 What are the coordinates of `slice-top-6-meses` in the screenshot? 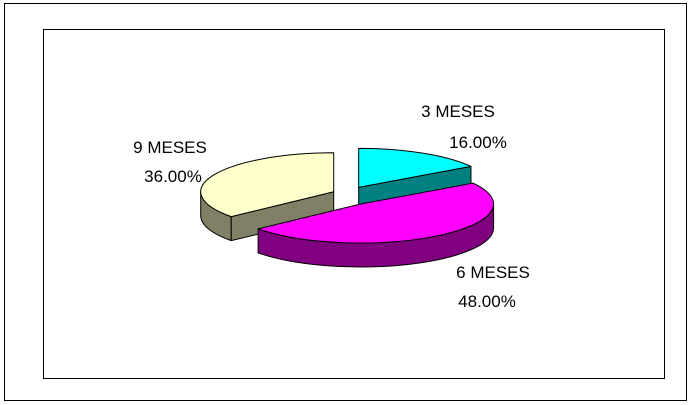 It's located at (376, 213).